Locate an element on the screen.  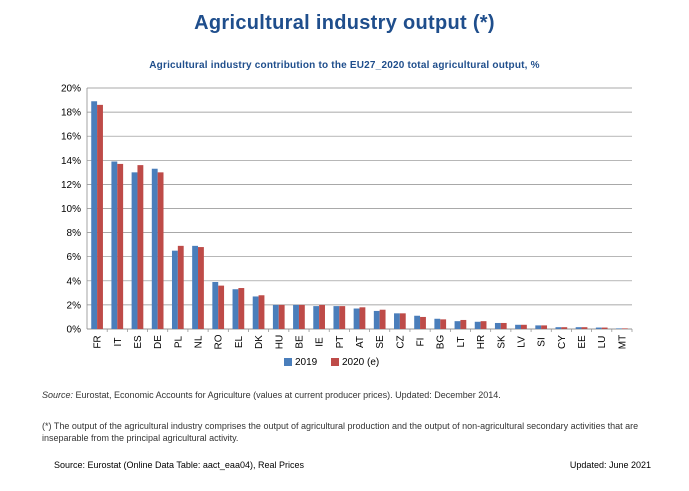
bar-CY-2019 is located at coordinates (558, 328).